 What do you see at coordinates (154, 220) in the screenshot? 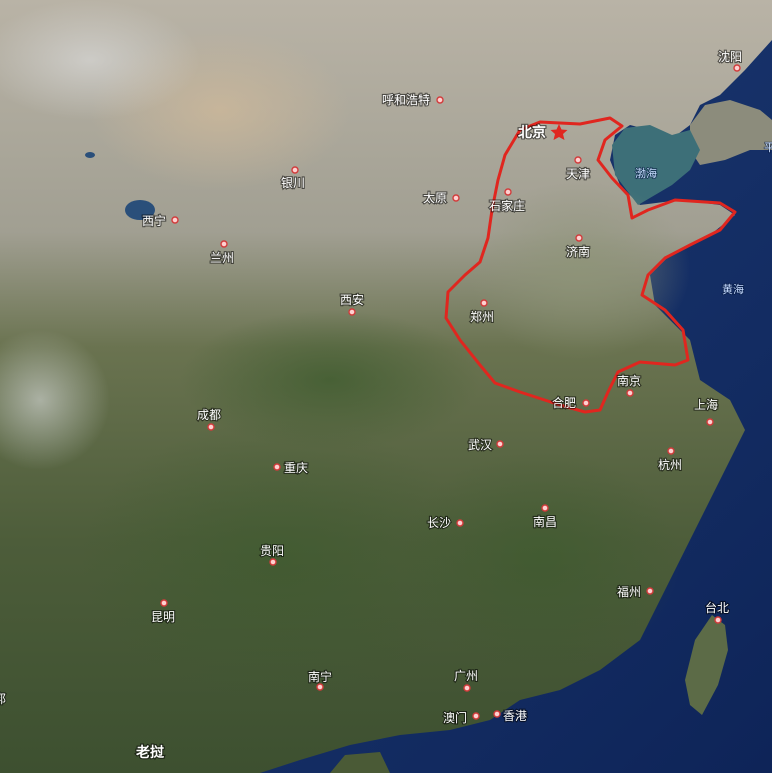
I see `city-label-xining: 西宁` at bounding box center [154, 220].